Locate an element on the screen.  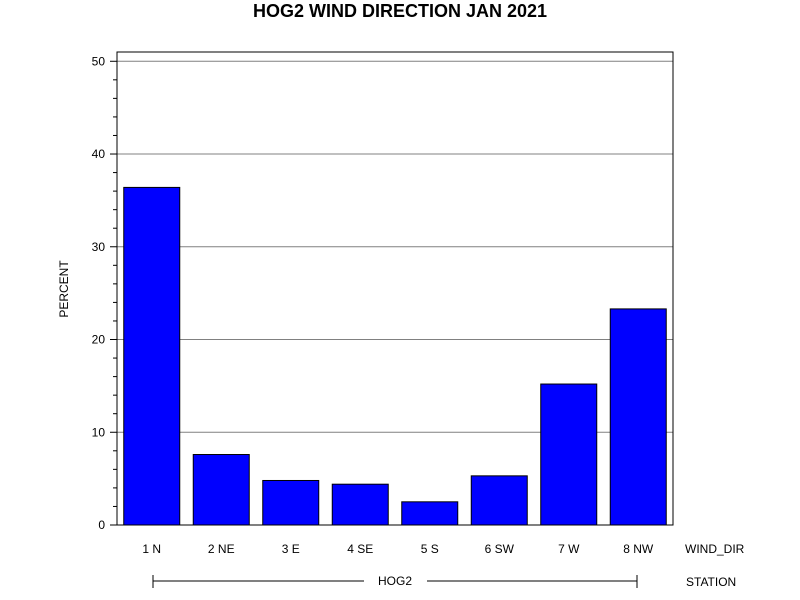
x-tick-labels: 1 N 2 NE 3 E 4 SE 5 S 6 SW 7 W 8 NW is located at coordinates (398, 549).